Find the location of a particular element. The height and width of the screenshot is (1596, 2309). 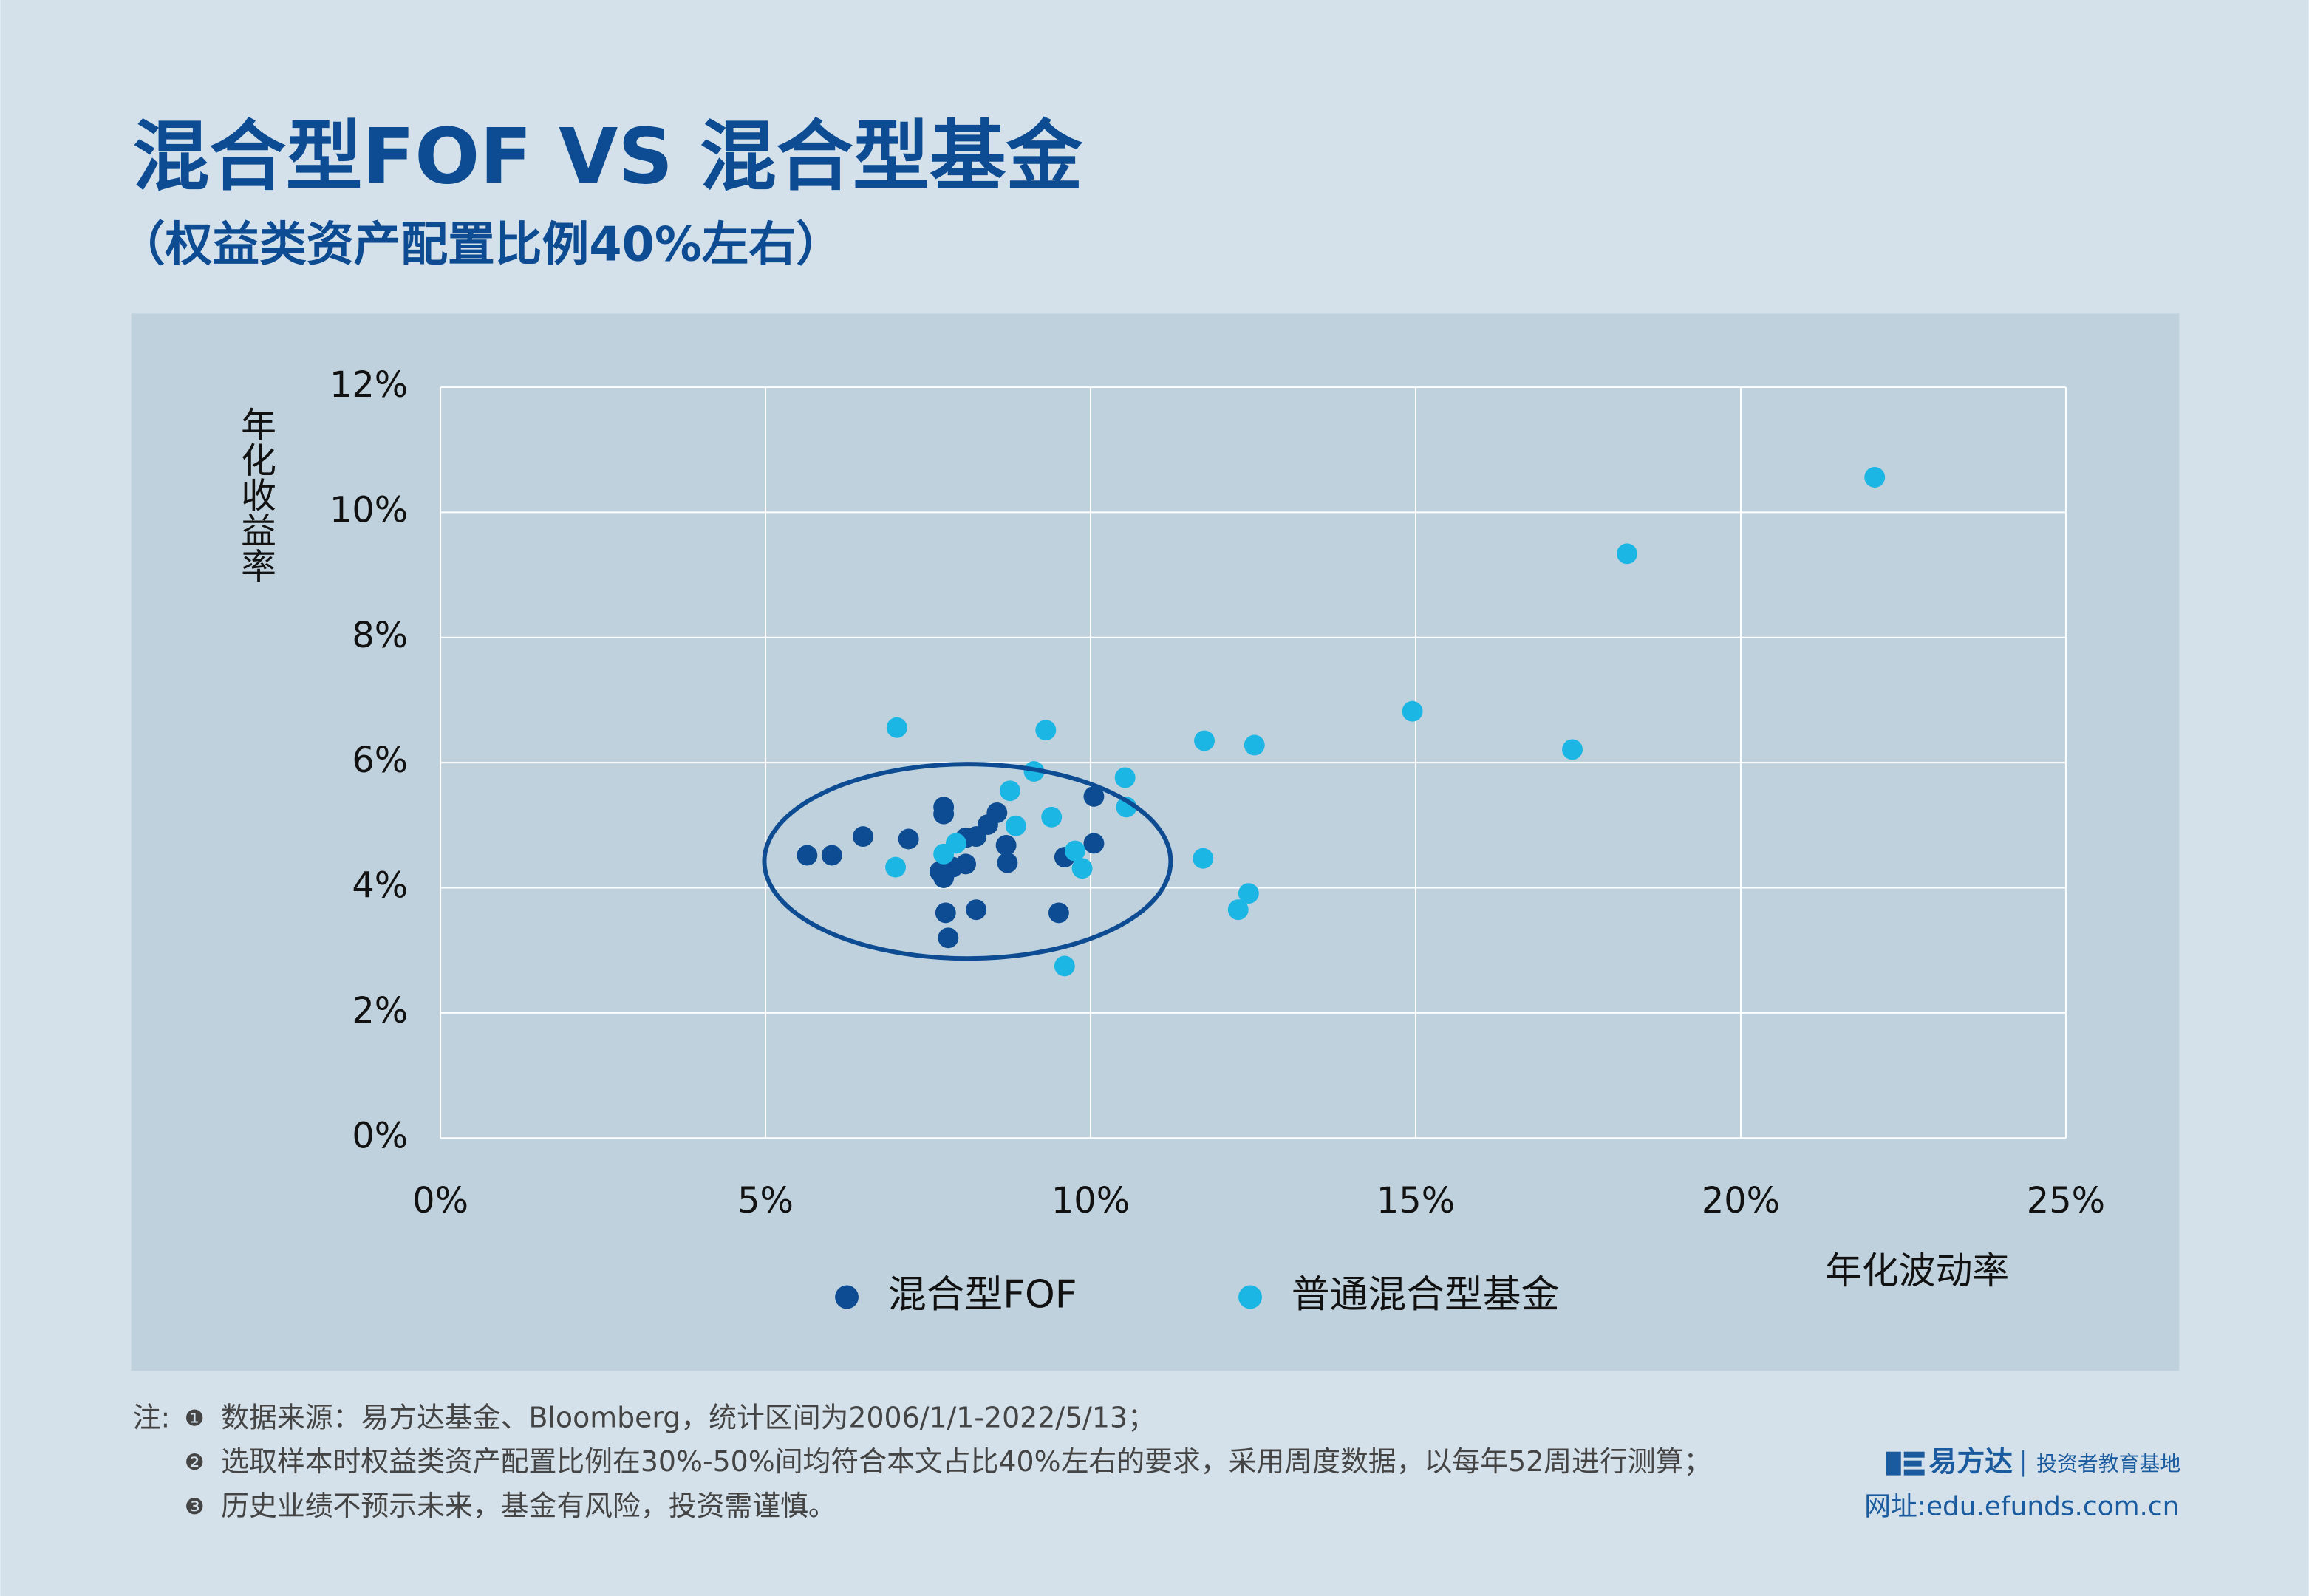

x-tick-label: 5% is located at coordinates (766, 1201).